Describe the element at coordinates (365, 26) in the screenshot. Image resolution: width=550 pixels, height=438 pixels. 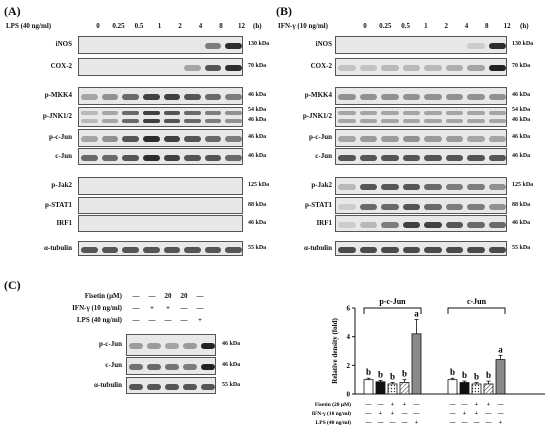
I see `lane-label: 0` at that location.